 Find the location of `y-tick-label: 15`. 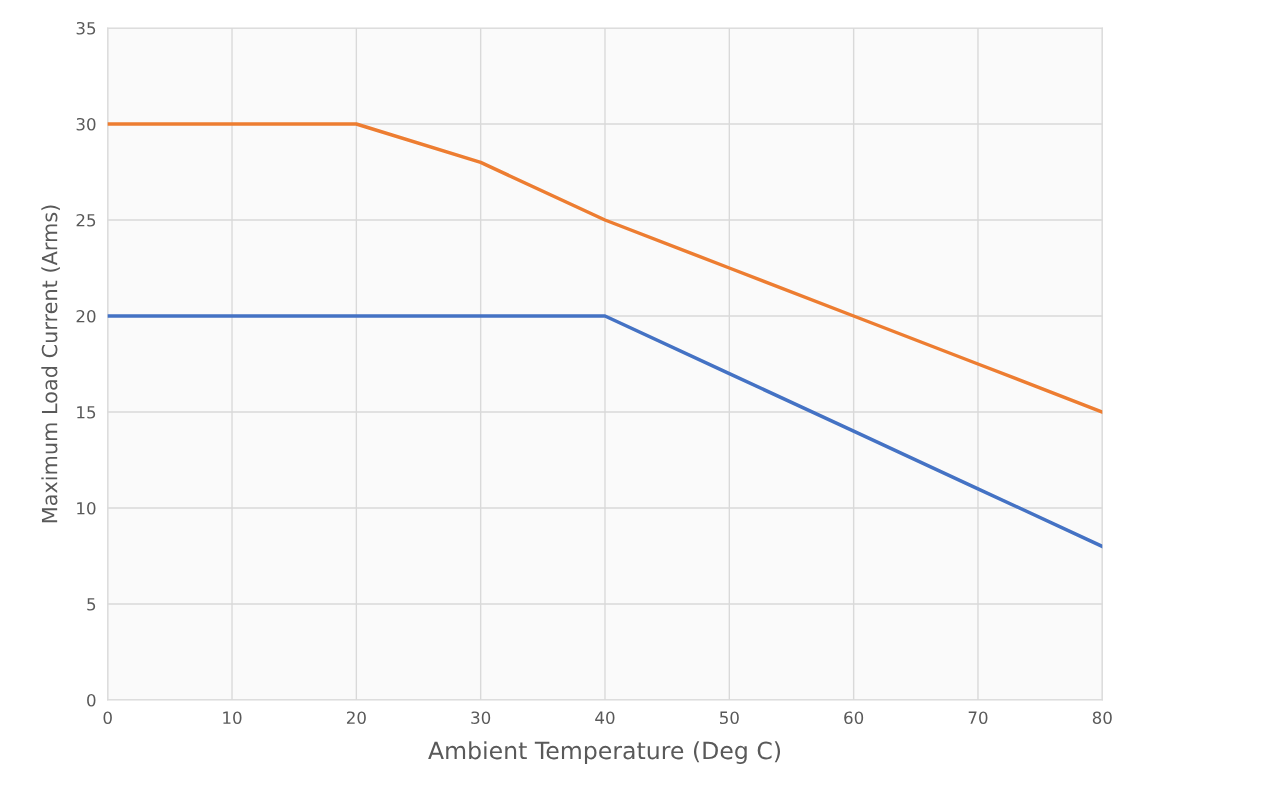

y-tick-label: 15 is located at coordinates (86, 412).